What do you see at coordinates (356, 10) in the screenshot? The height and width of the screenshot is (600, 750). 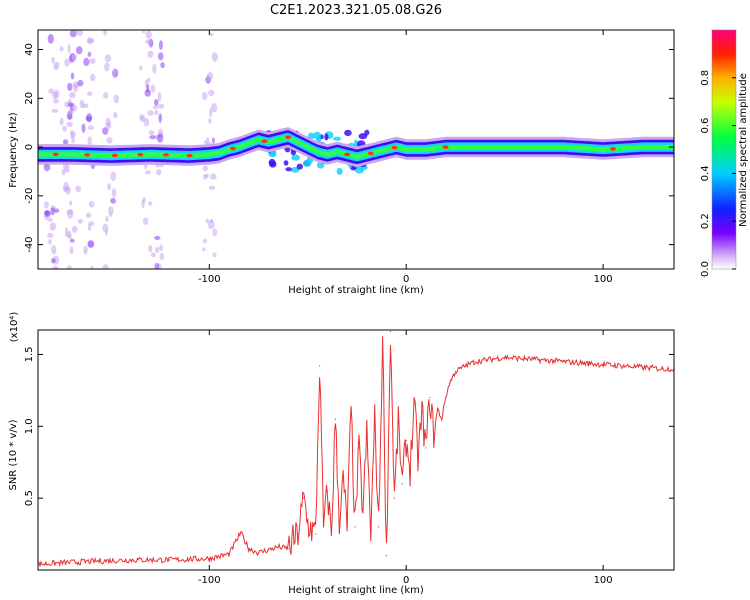 I see `figure-title: C2E1.2023.321.05.08.G26` at bounding box center [356, 10].